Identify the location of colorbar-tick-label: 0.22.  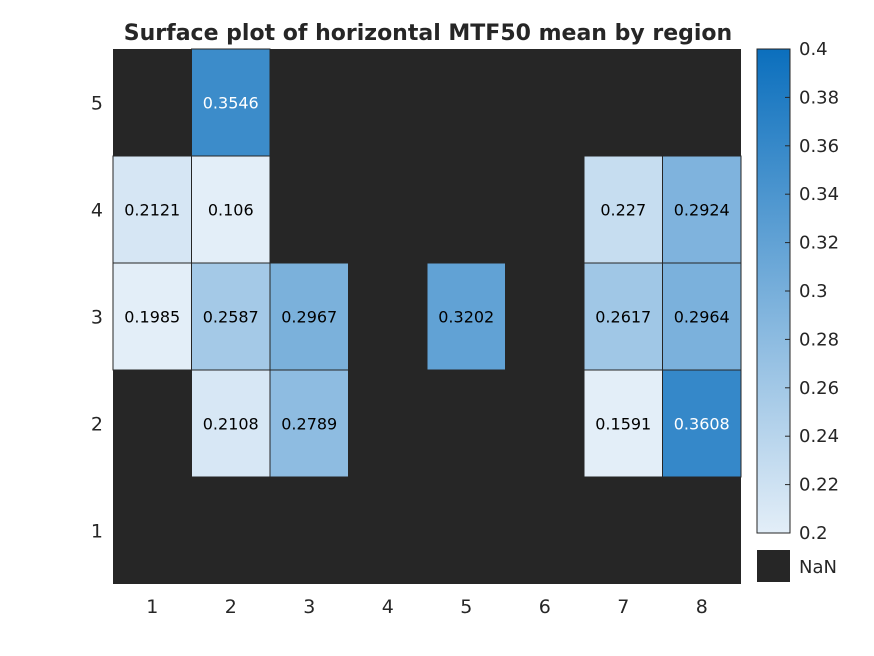
(819, 485).